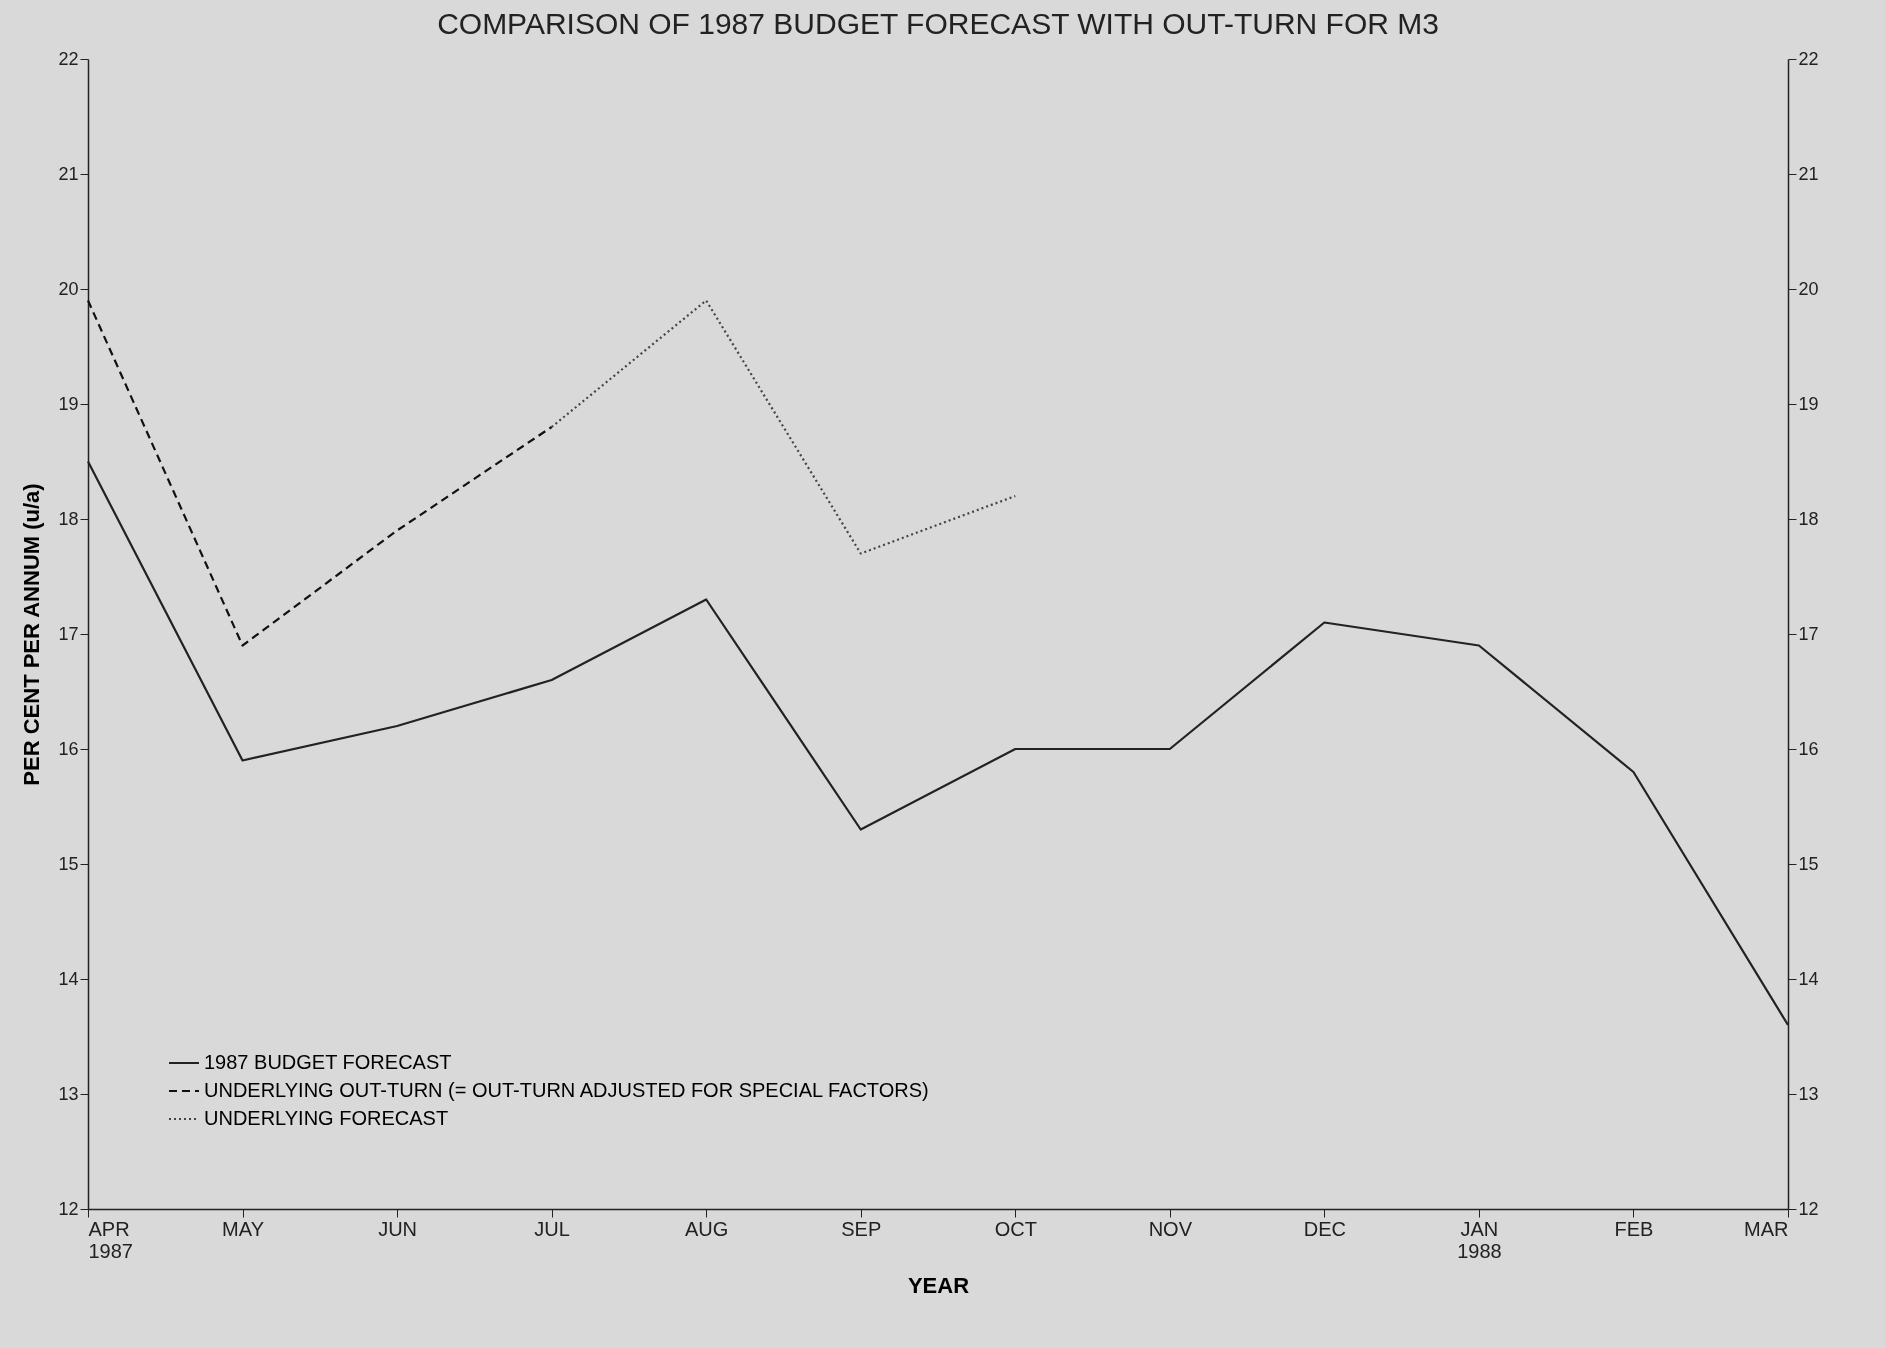  Describe the element at coordinates (1808, 518) in the screenshot. I see `y2-tick-label: 18` at that location.